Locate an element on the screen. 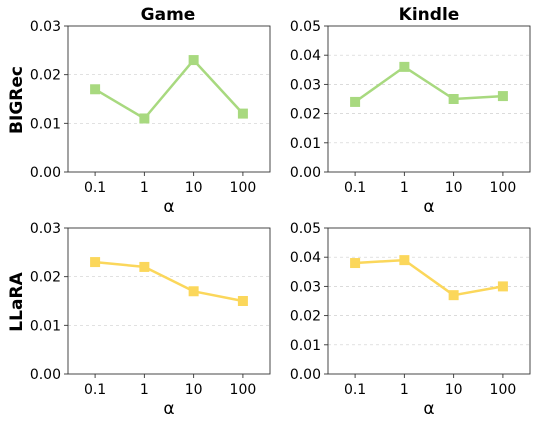  row-label-llara: LLaRA is located at coordinates (17, 301).